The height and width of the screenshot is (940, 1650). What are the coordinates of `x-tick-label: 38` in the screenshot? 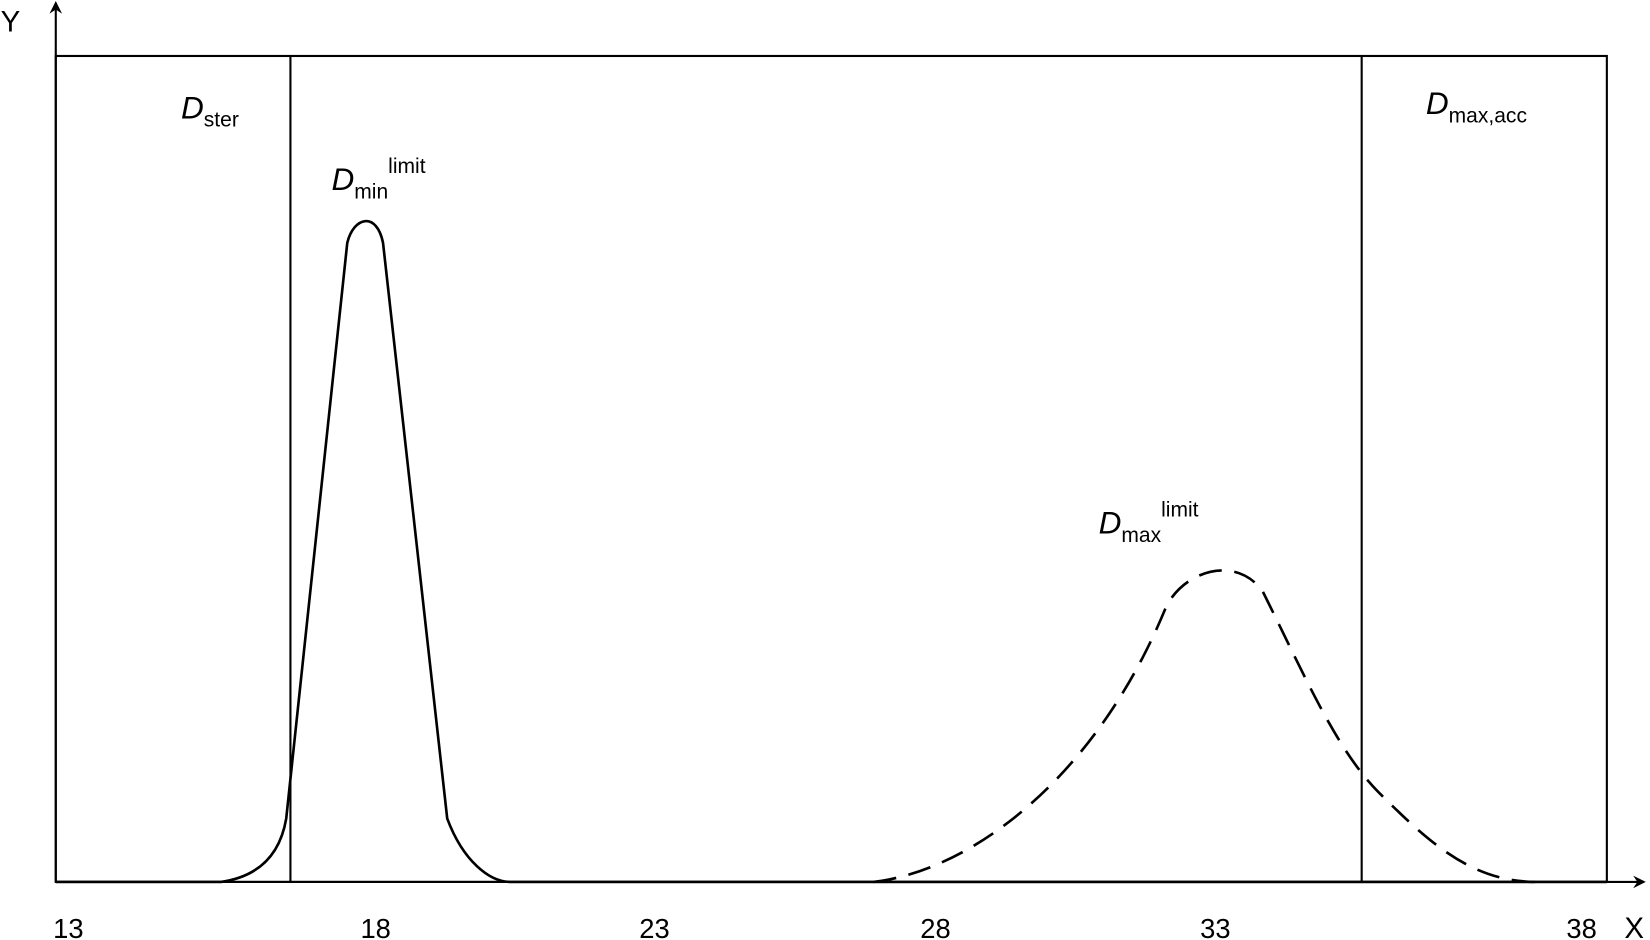 It's located at (1581, 926).